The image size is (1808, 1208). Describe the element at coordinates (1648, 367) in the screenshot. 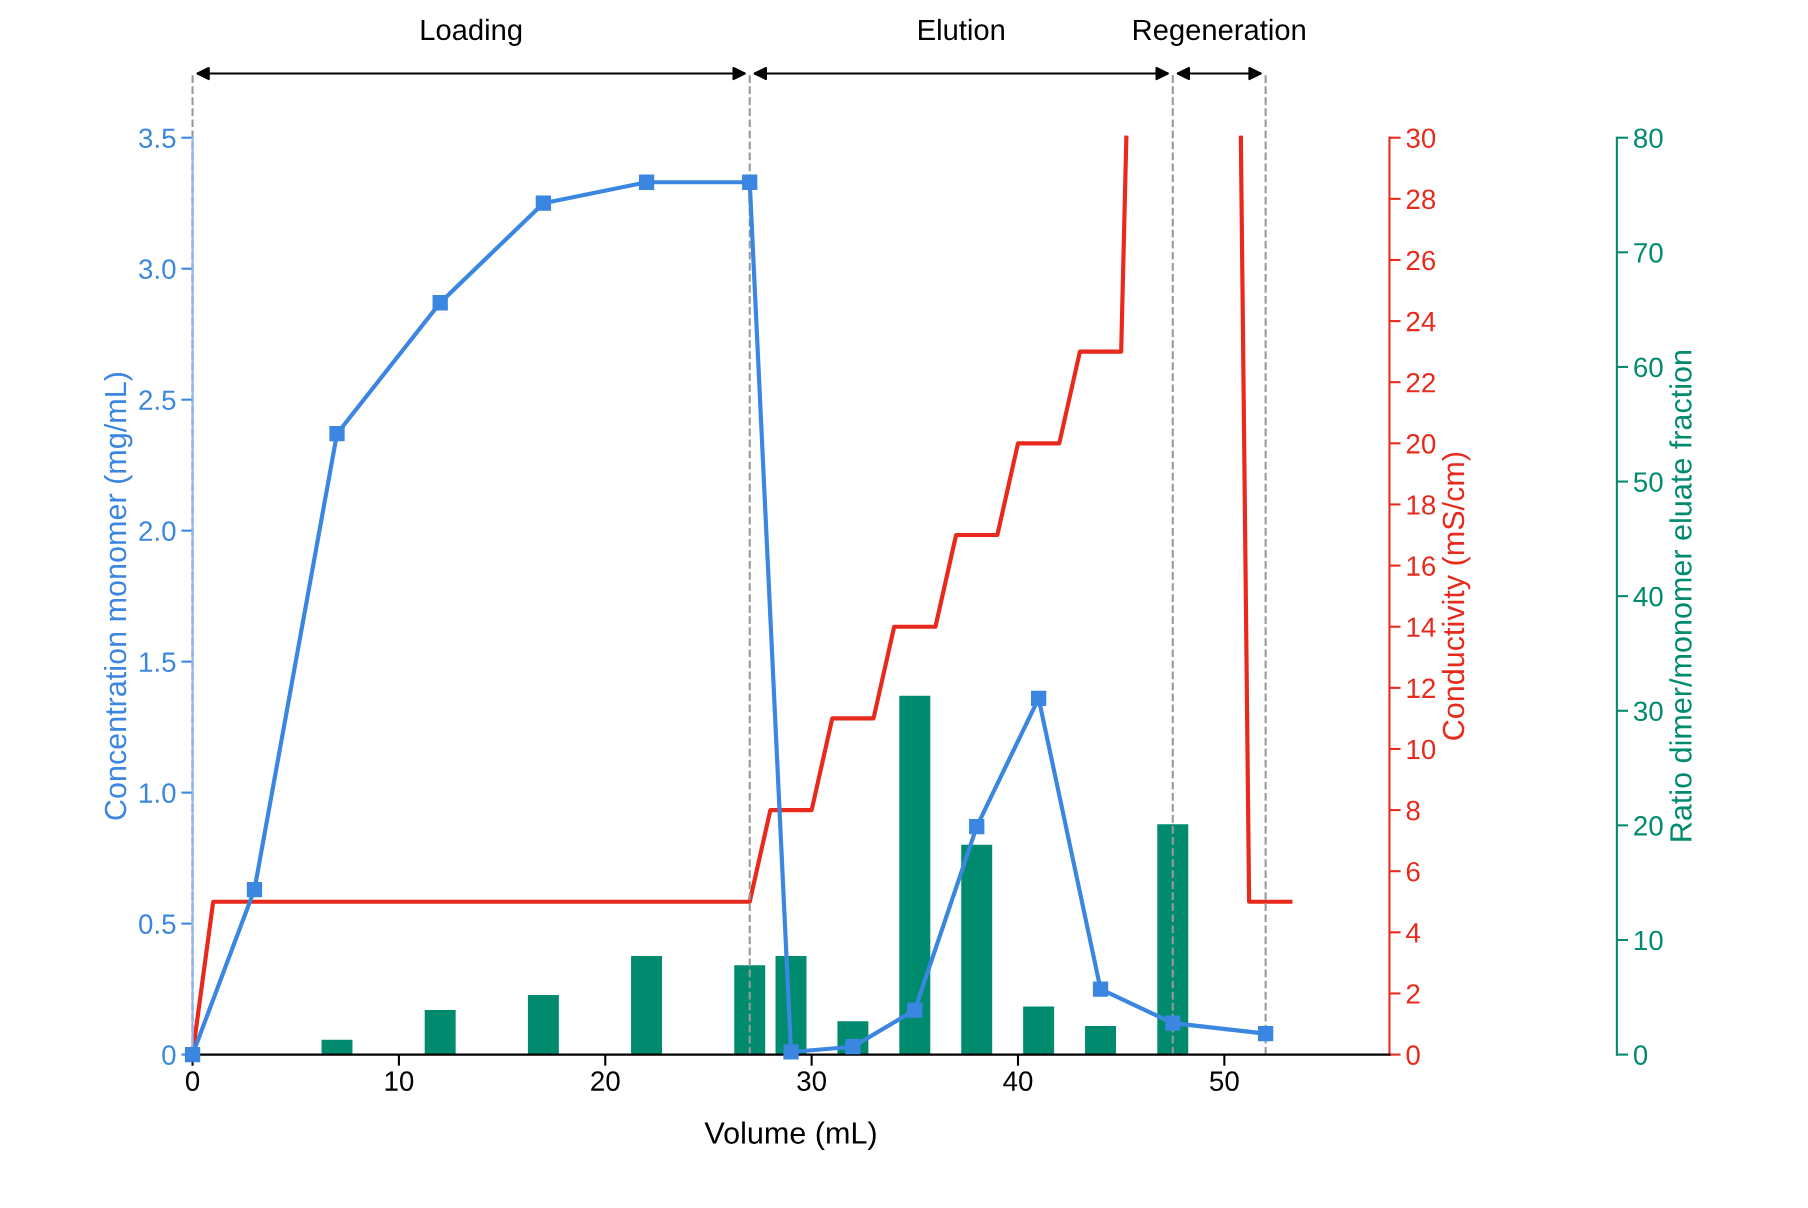

I see `y3-tick-label: 60` at that location.